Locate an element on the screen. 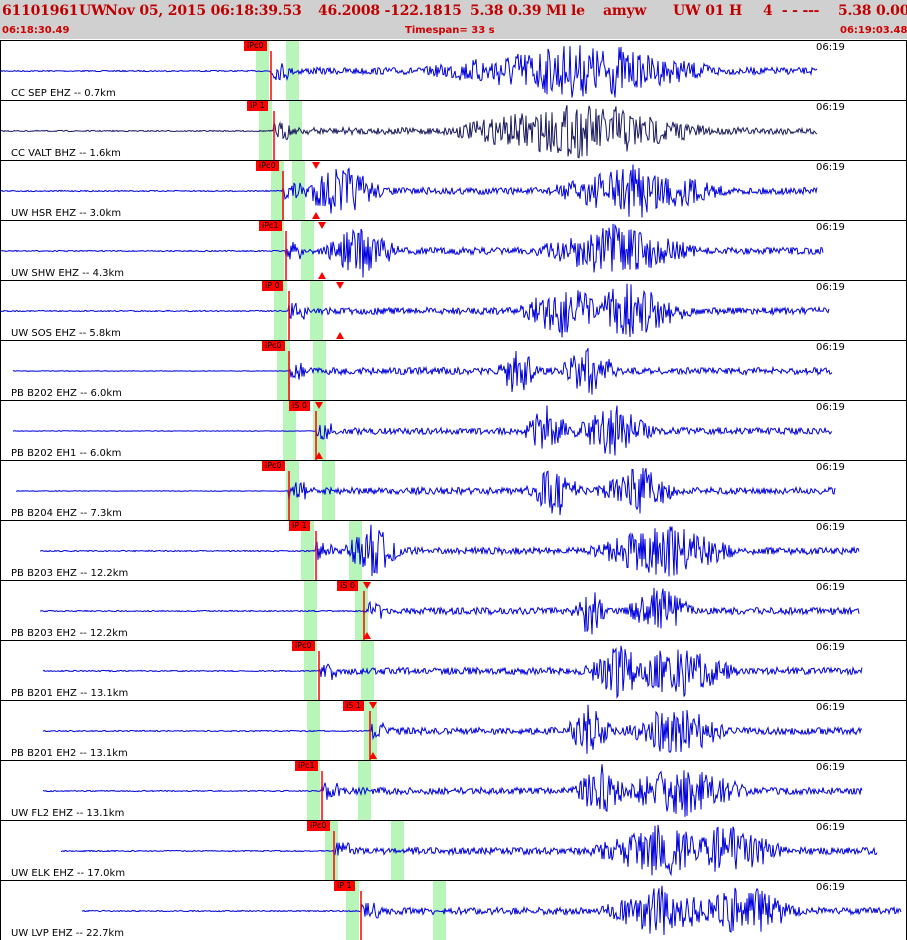  end-time: 06:19:03.48 is located at coordinates (873, 30).